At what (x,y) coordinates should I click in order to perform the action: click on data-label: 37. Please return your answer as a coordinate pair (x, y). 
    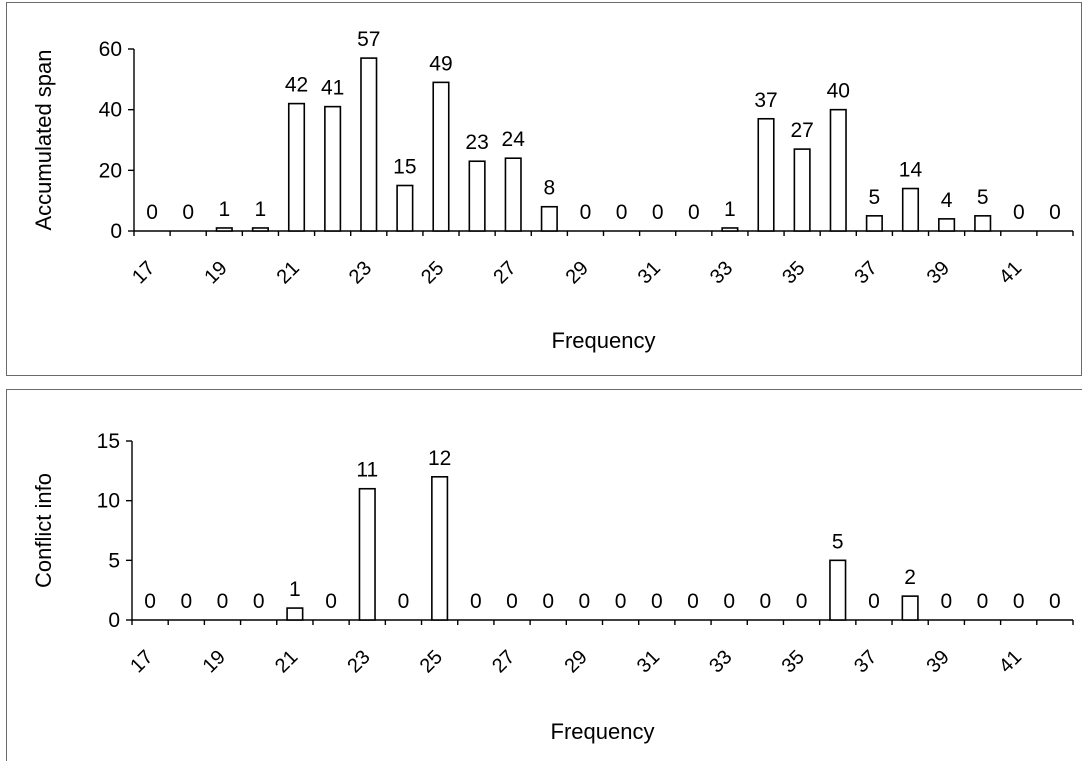
    Looking at the image, I should click on (765, 100).